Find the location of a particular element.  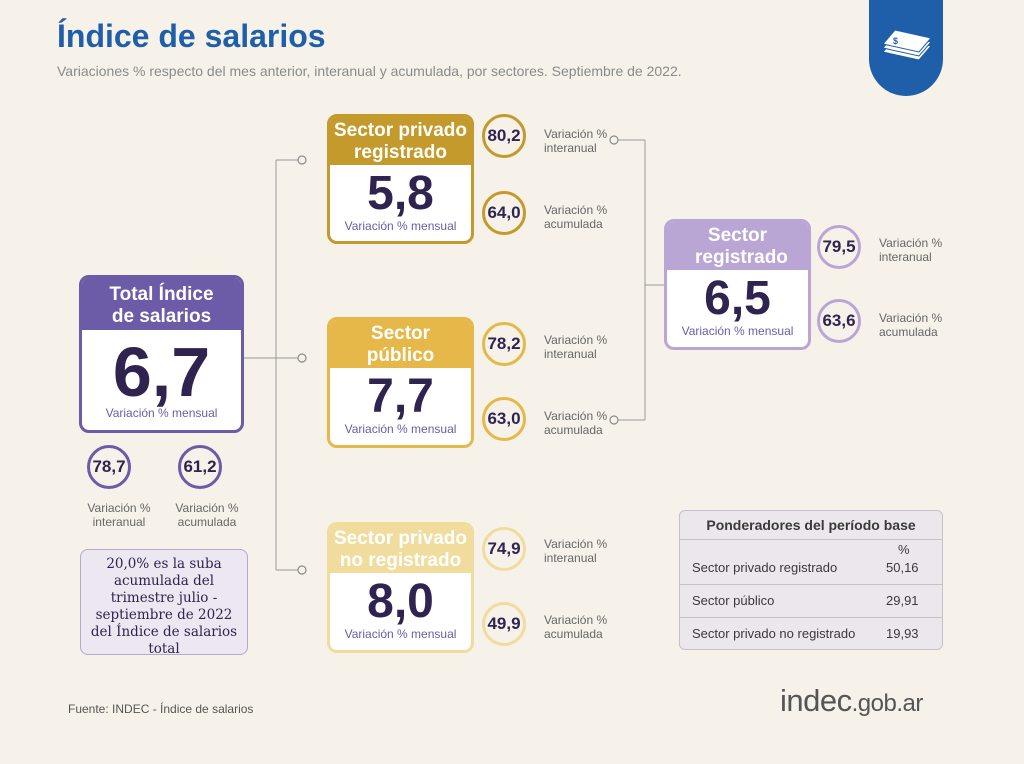

no-registrado-acumulada-label: Variación % acumulada is located at coordinates (576, 627).